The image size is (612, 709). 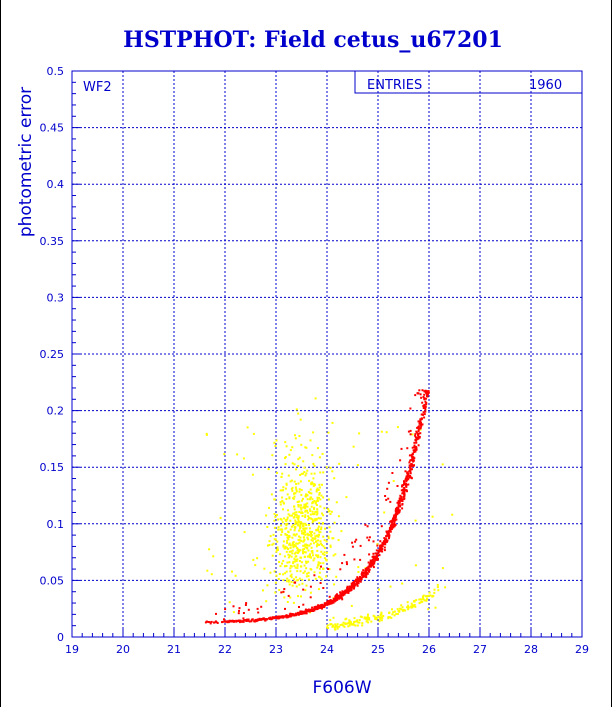 What do you see at coordinates (56, 411) in the screenshot?
I see `y-tick-label: 0.2` at bounding box center [56, 411].